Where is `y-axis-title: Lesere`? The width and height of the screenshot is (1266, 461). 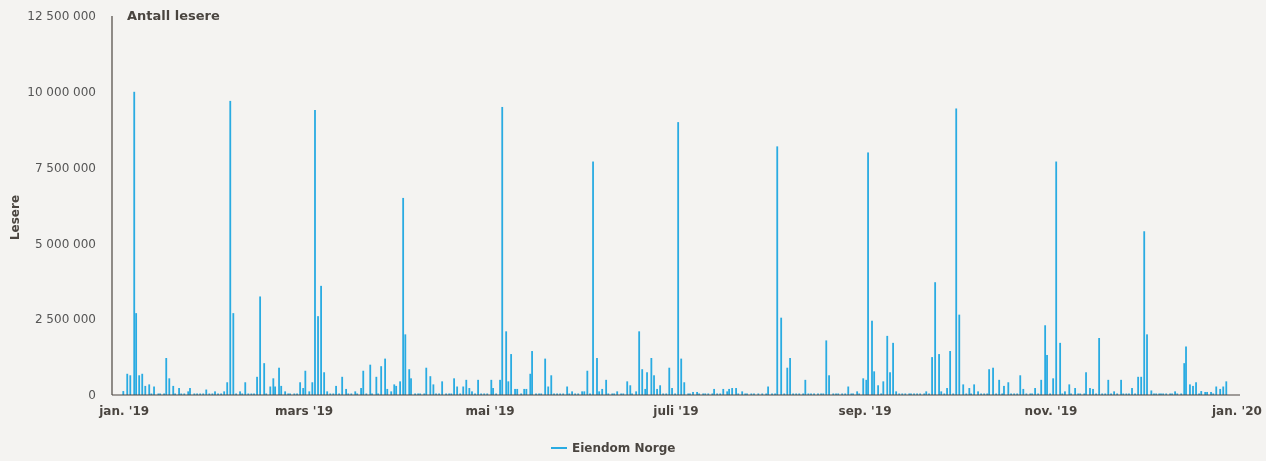
y-axis-title: Lesere is located at coordinates (15, 217).